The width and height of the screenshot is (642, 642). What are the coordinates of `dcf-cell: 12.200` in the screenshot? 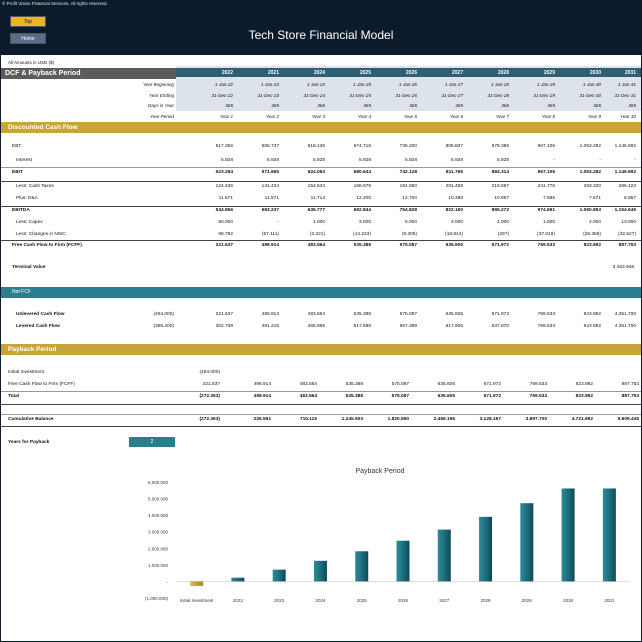 It's located at (363, 198).